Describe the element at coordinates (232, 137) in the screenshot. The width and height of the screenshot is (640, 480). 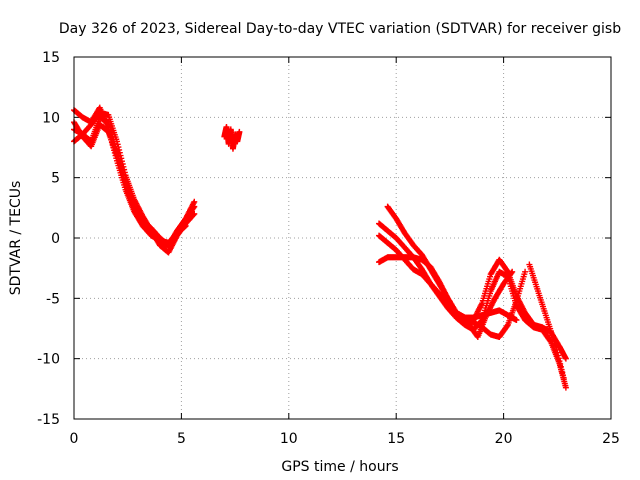
I see `series-arc-e` at that location.